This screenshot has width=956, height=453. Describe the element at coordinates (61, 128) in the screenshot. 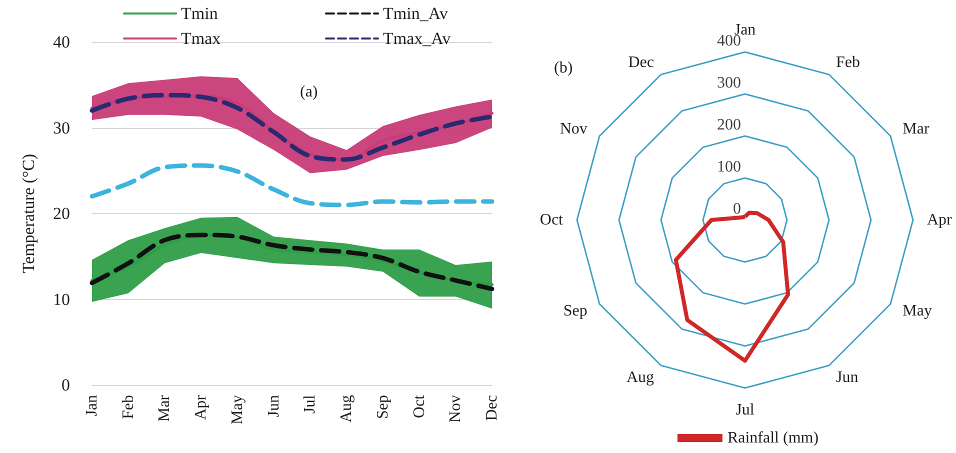

I see `y-tick-label: 30` at that location.